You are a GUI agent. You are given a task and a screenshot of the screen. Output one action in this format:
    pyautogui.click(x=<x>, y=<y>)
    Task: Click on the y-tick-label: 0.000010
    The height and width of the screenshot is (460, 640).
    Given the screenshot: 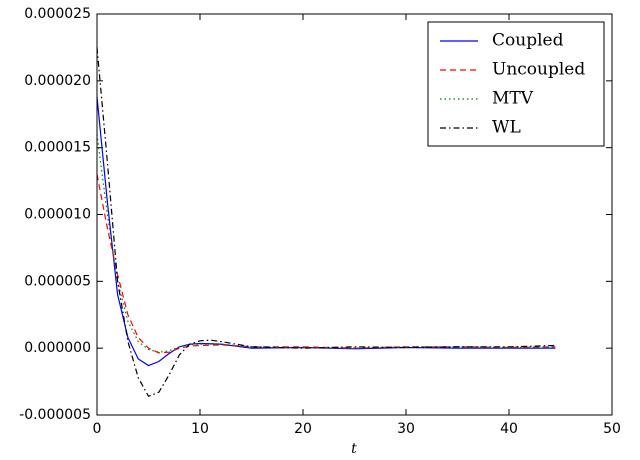 What is the action you would take?
    pyautogui.click(x=57, y=215)
    